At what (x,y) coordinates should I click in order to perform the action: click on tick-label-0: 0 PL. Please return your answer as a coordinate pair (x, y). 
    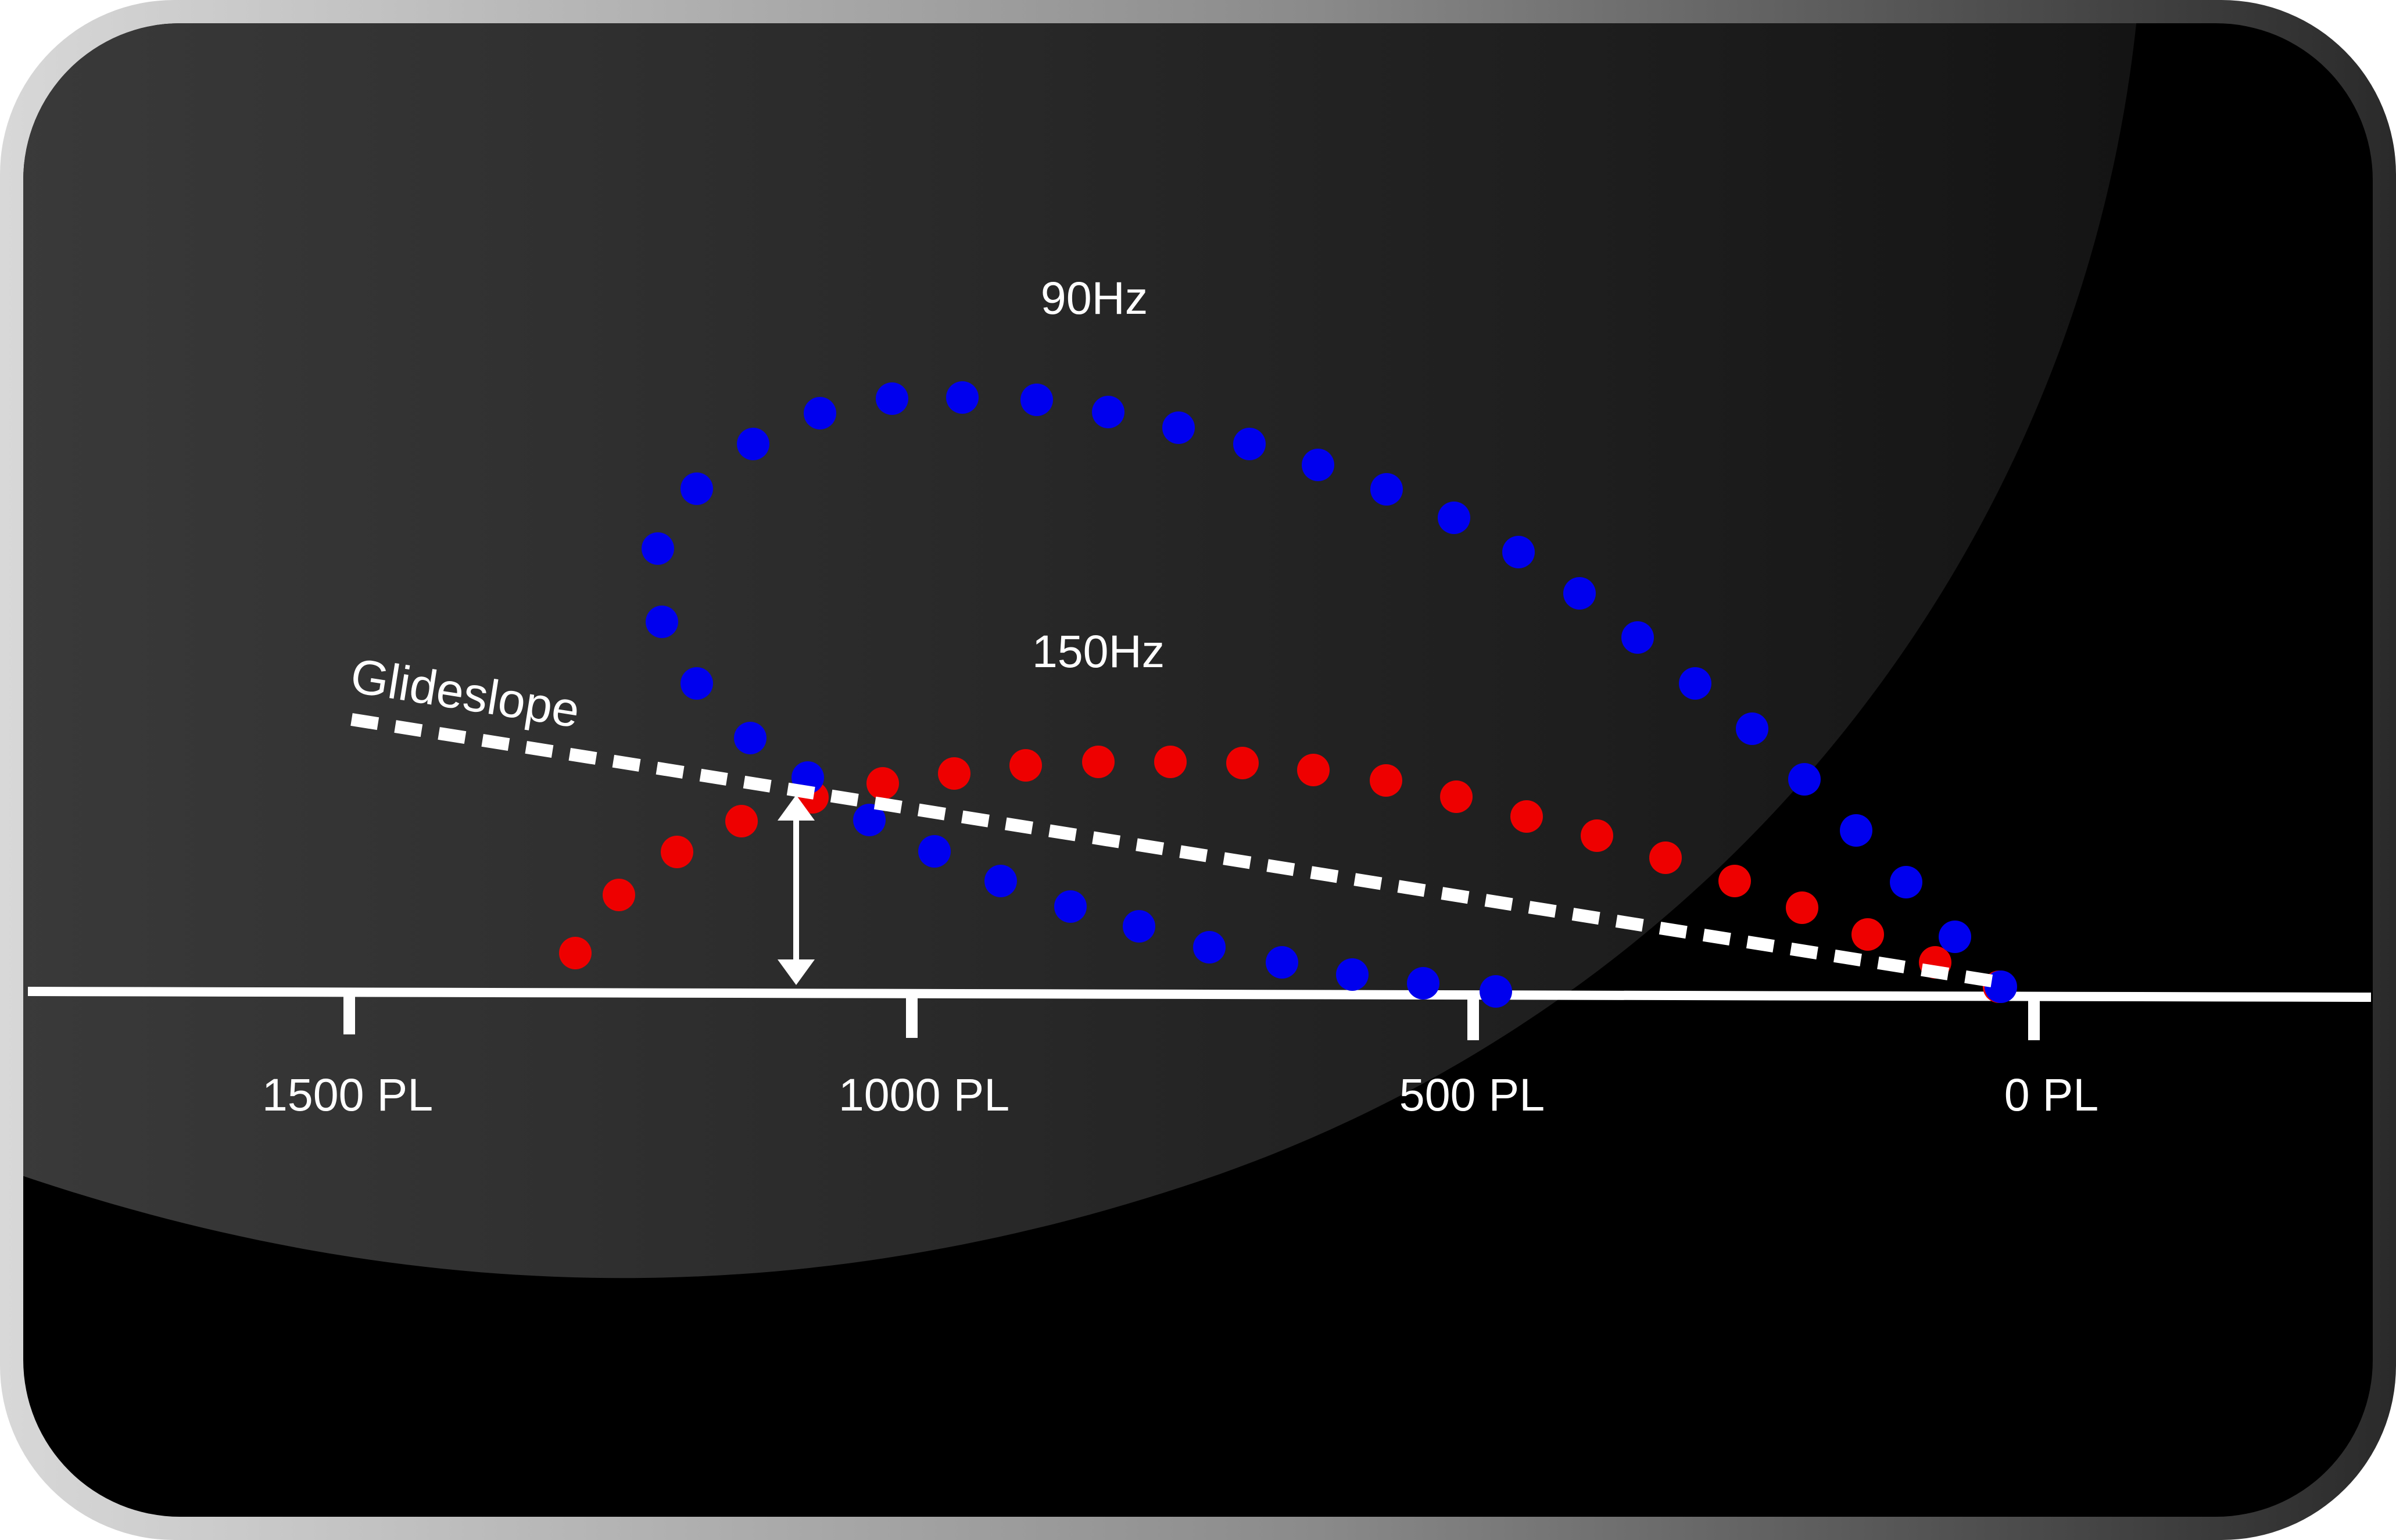
    Looking at the image, I should click on (2051, 1094).